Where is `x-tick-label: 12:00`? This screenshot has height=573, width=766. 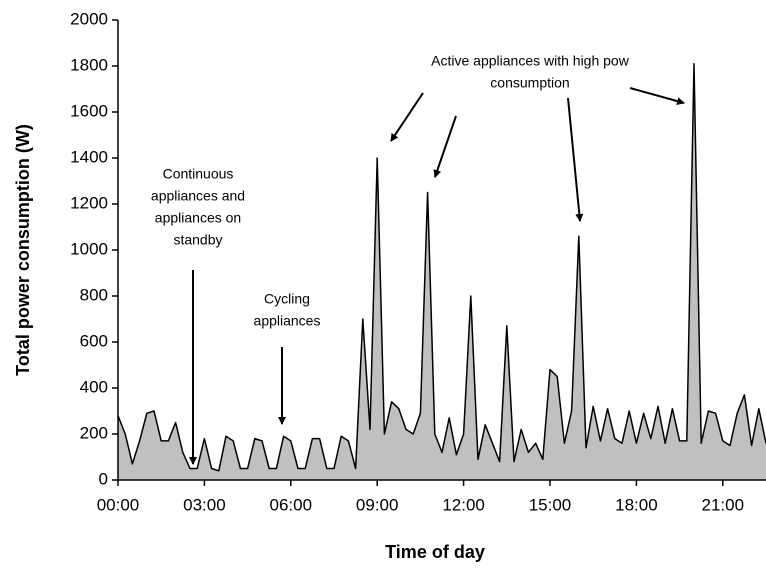
x-tick-label: 12:00 is located at coordinates (463, 504).